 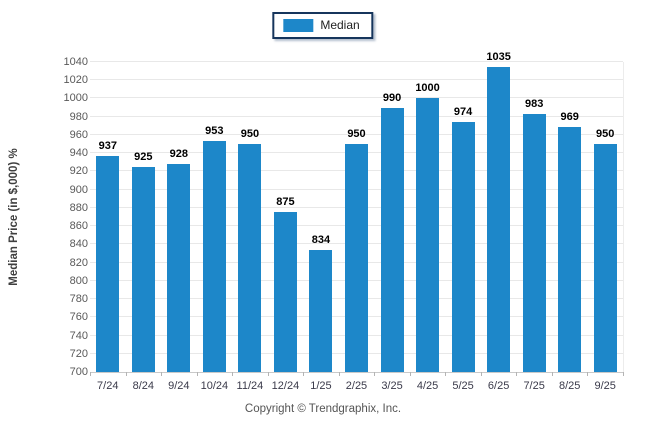 What do you see at coordinates (427, 88) in the screenshot?
I see `bar-value-label-4/25: 1000` at bounding box center [427, 88].